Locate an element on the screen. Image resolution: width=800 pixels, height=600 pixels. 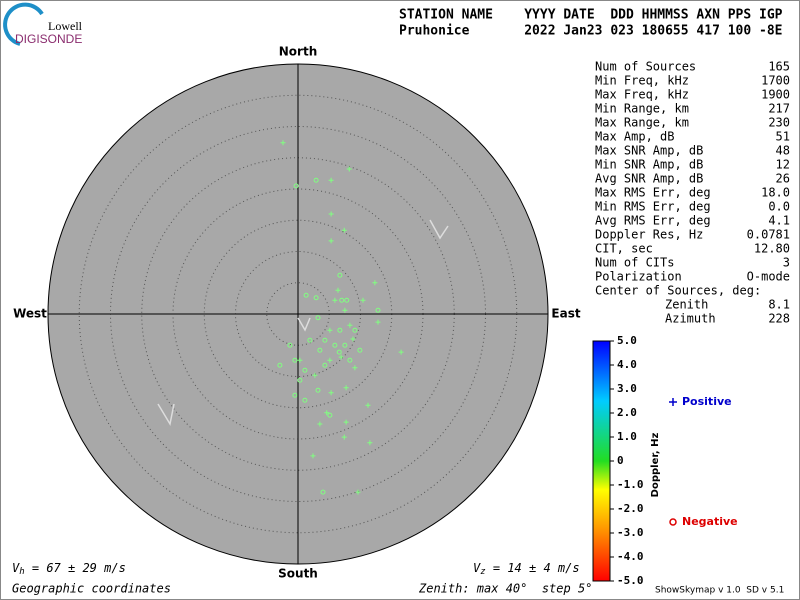
vh: Vh = 67 ± 29 m/s is located at coordinates (69, 569).